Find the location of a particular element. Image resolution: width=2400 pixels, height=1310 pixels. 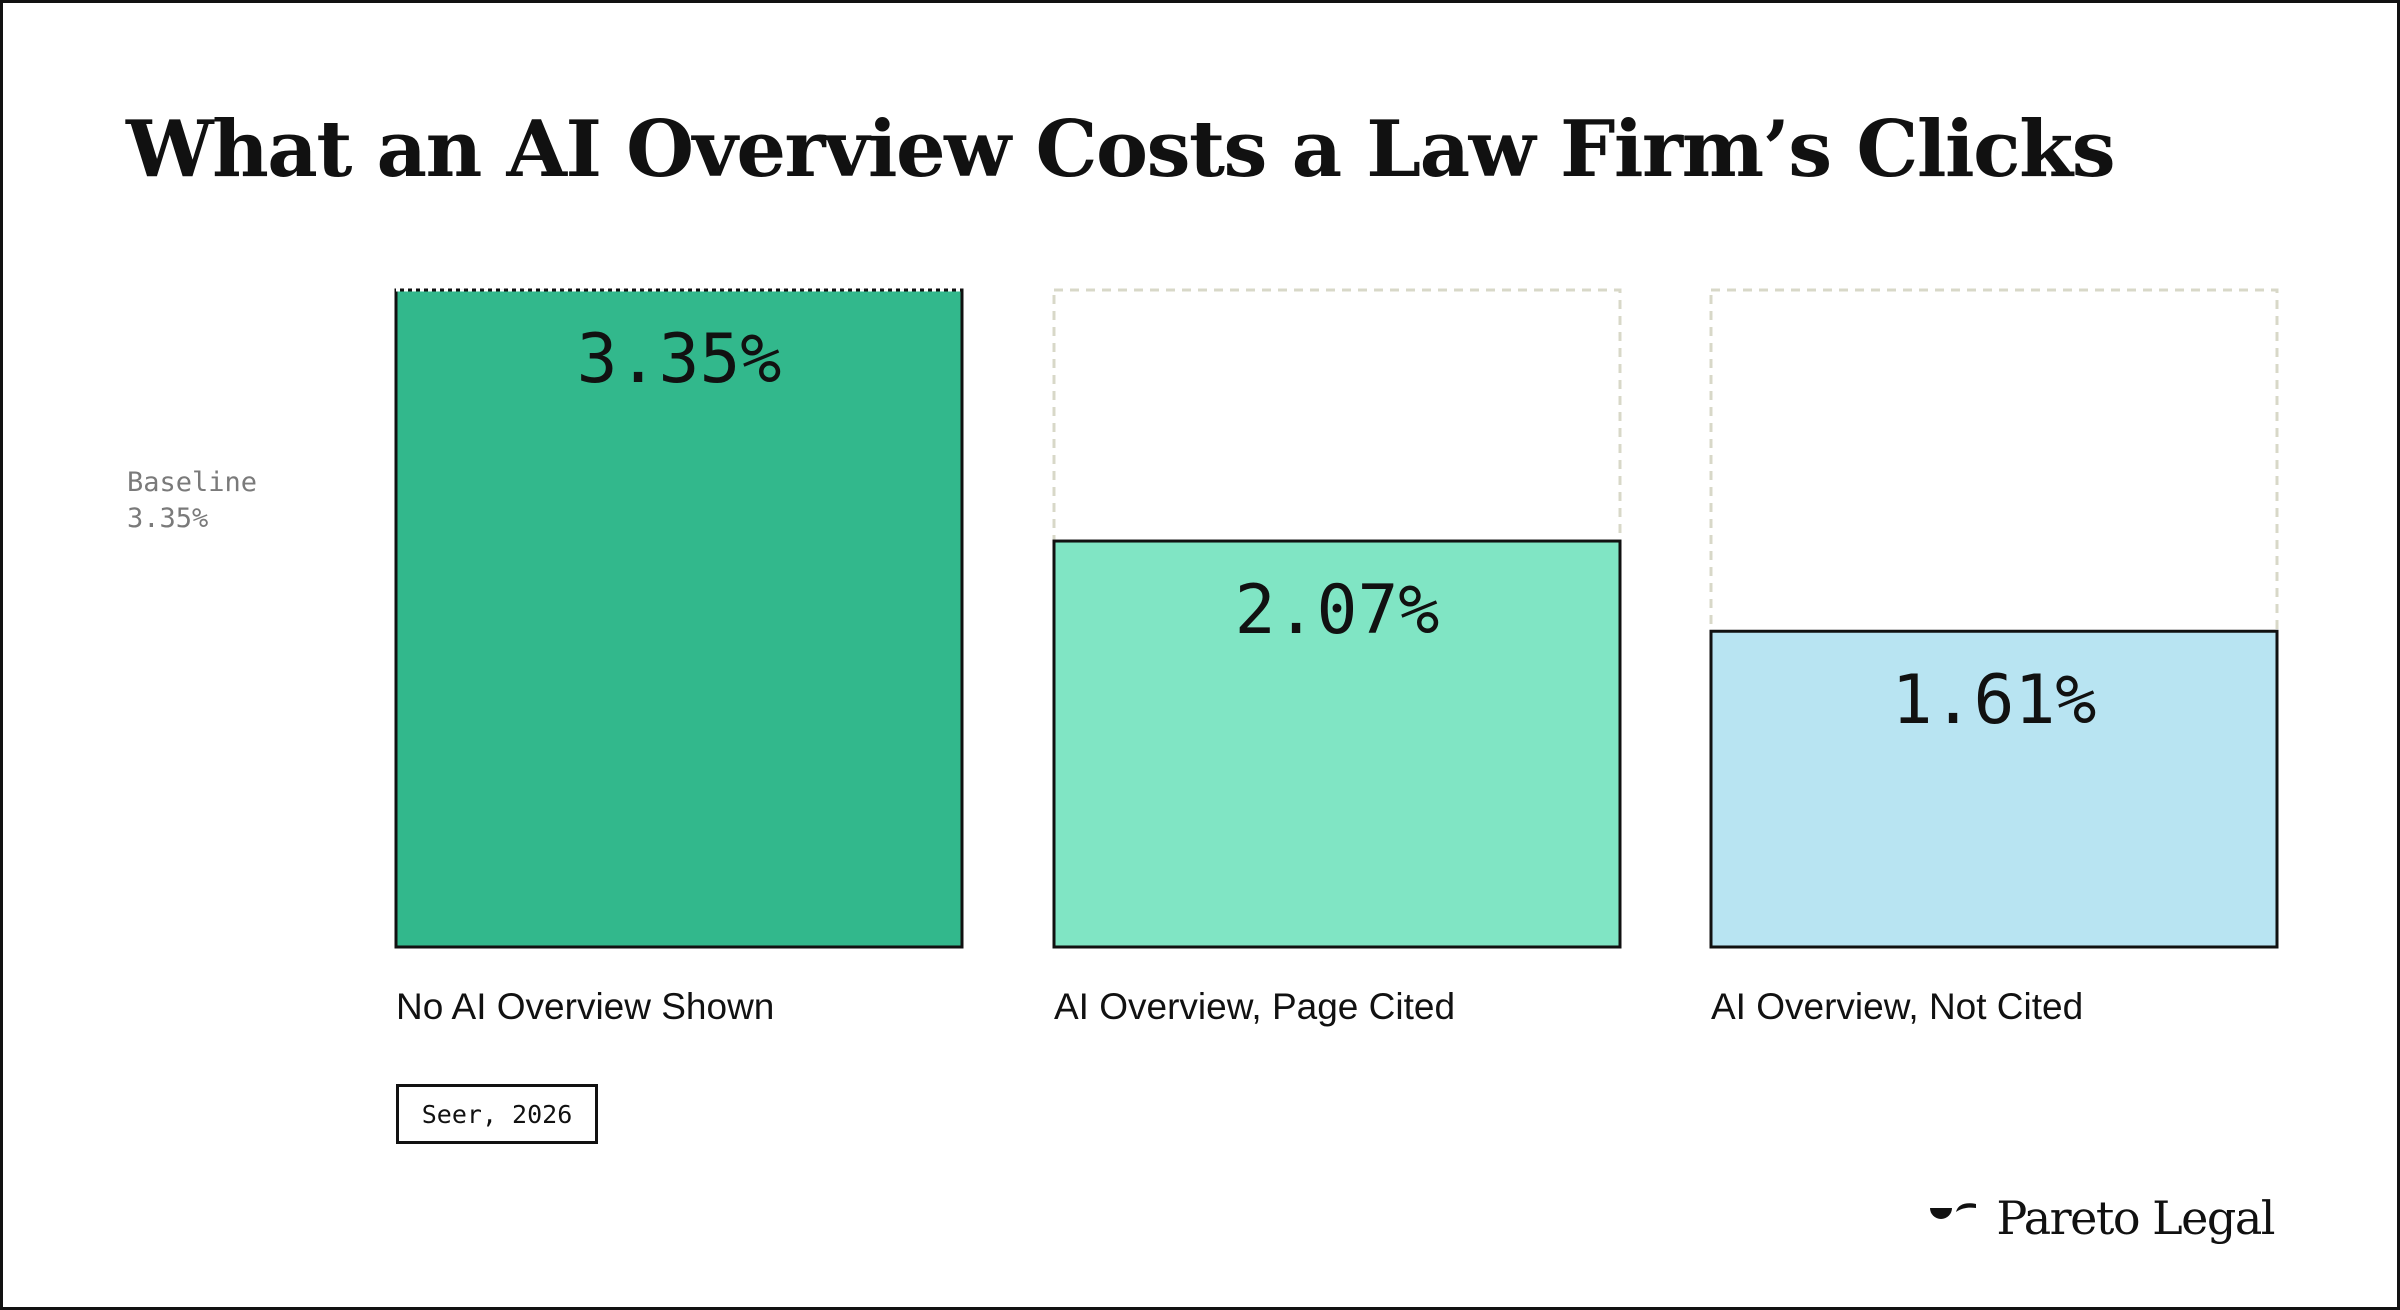

brand-logo: Pareto Legal is located at coordinates (2101, 1218).